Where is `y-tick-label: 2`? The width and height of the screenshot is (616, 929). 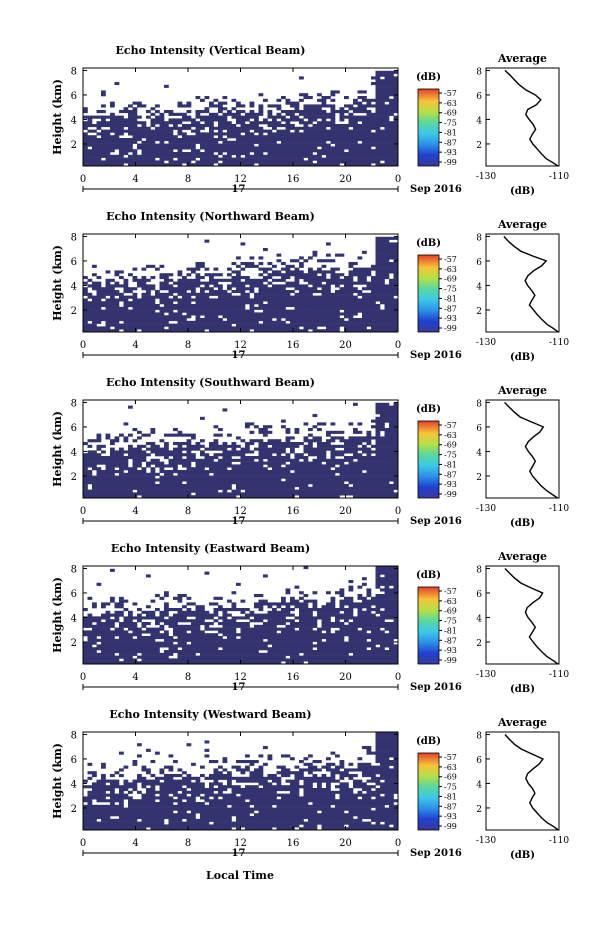
y-tick-label: 2 is located at coordinates (74, 477).